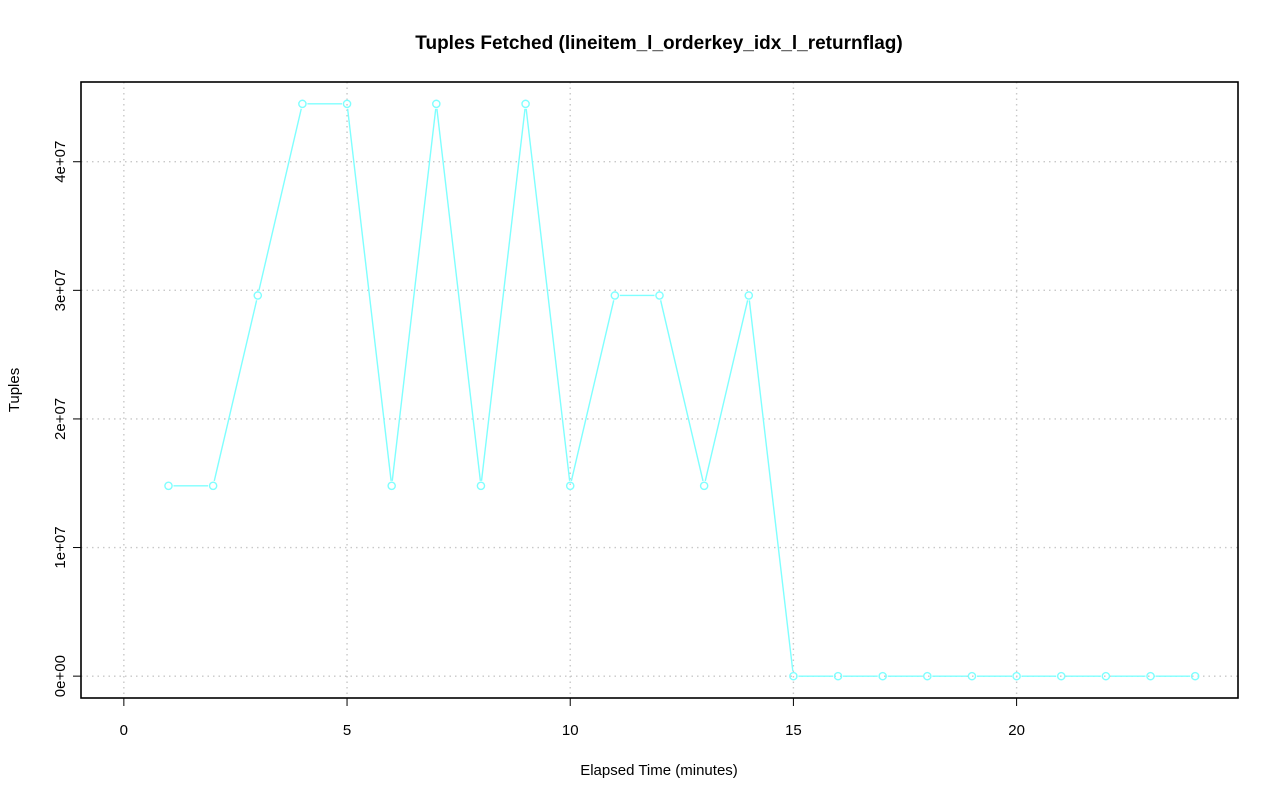 The width and height of the screenshot is (1280, 801). Describe the element at coordinates (60, 547) in the screenshot. I see `y-tick-label: 1e+07` at that location.